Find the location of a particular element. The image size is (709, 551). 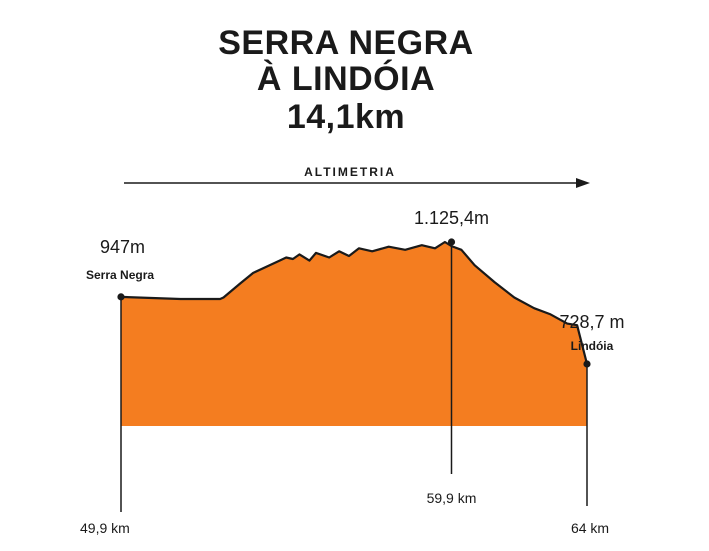

marker-km-label-1: 59,9 km is located at coordinates (452, 498).